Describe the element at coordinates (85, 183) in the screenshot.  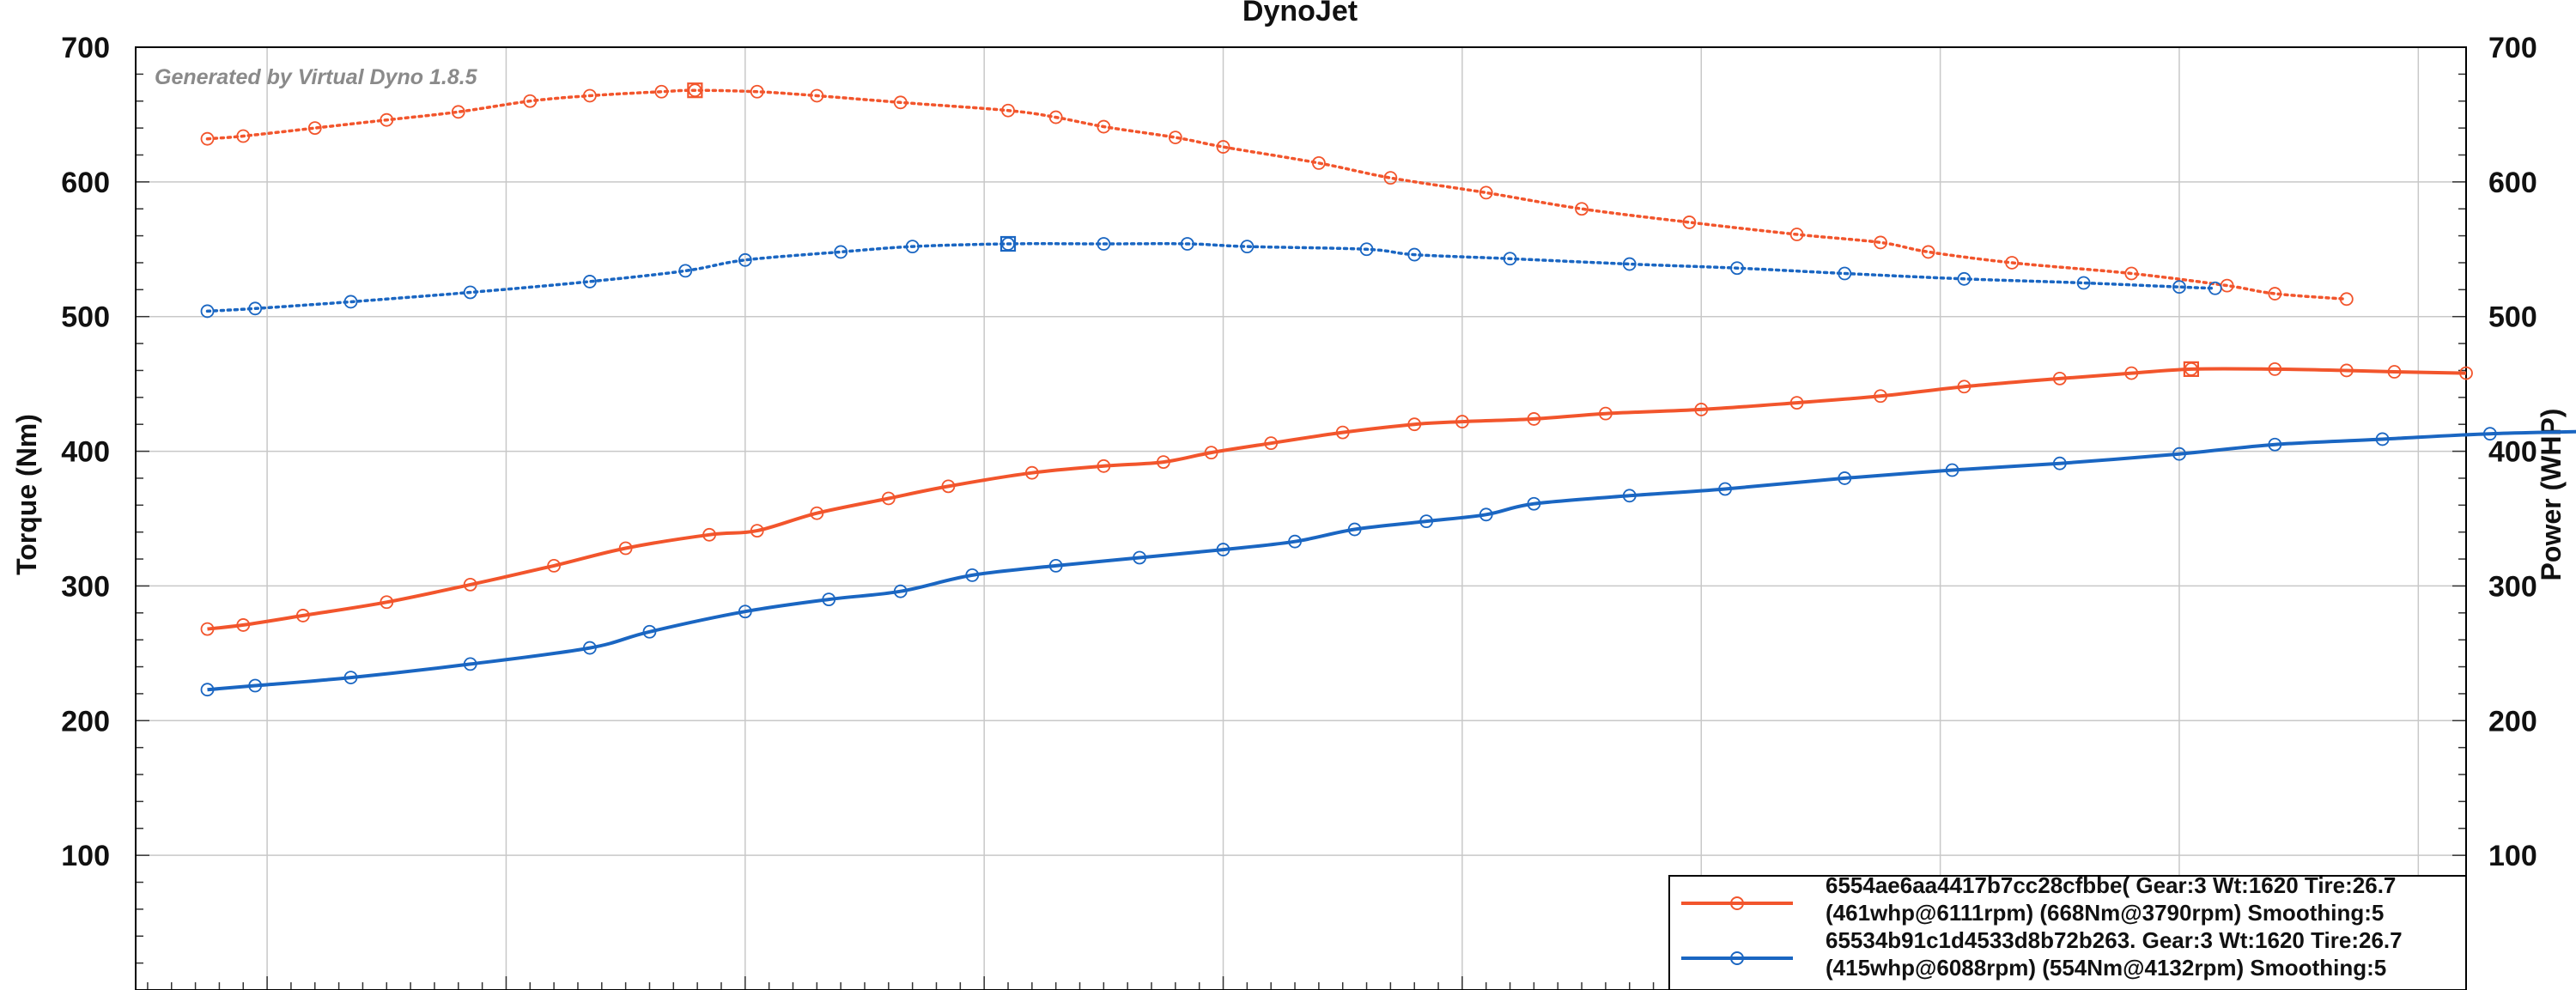
I see `left-tick-label: 600` at that location.